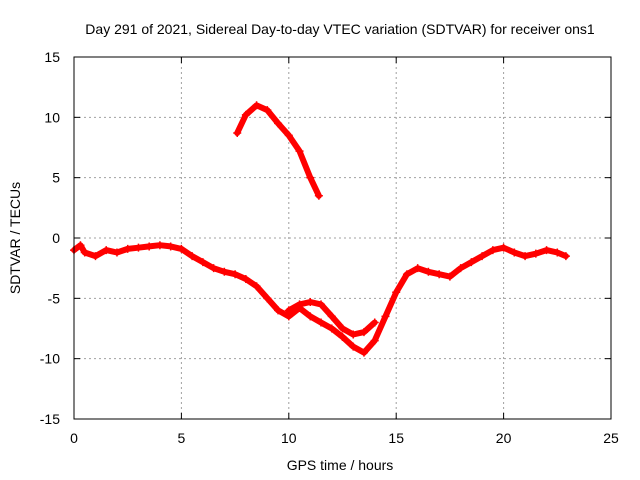 The height and width of the screenshot is (480, 640). What do you see at coordinates (50, 359) in the screenshot?
I see `y-tick-label: -10` at bounding box center [50, 359].